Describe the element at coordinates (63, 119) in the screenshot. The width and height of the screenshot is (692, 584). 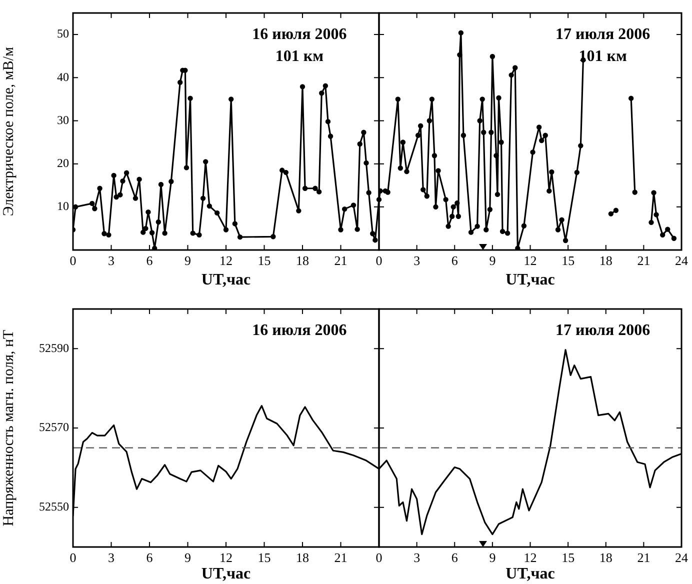
I see `y-tick-label: 30` at that location.